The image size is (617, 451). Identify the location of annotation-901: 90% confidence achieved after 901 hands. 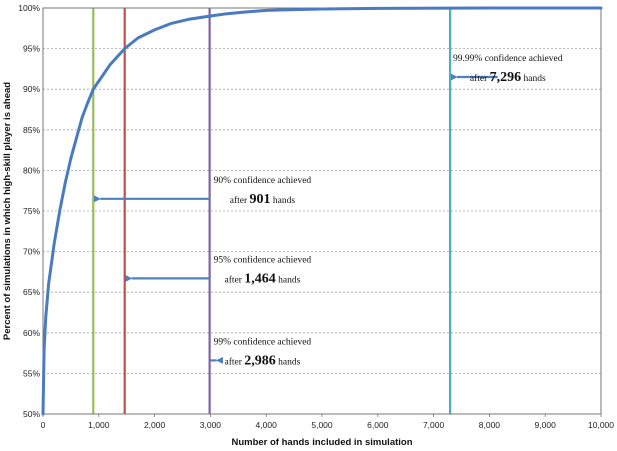
(202, 191).